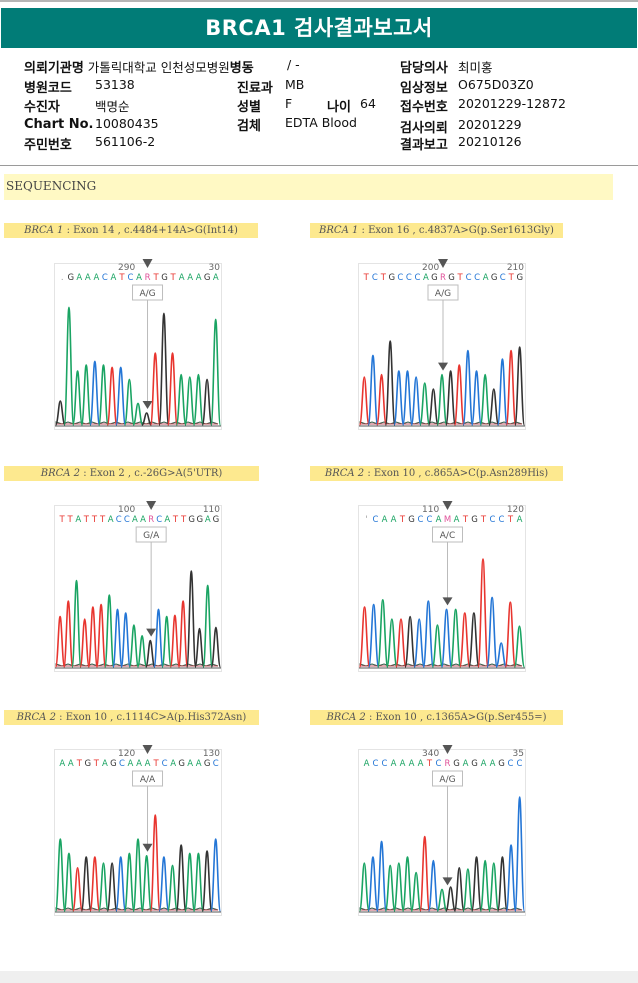  I want to click on genotype-label: A/A, so click(148, 780).